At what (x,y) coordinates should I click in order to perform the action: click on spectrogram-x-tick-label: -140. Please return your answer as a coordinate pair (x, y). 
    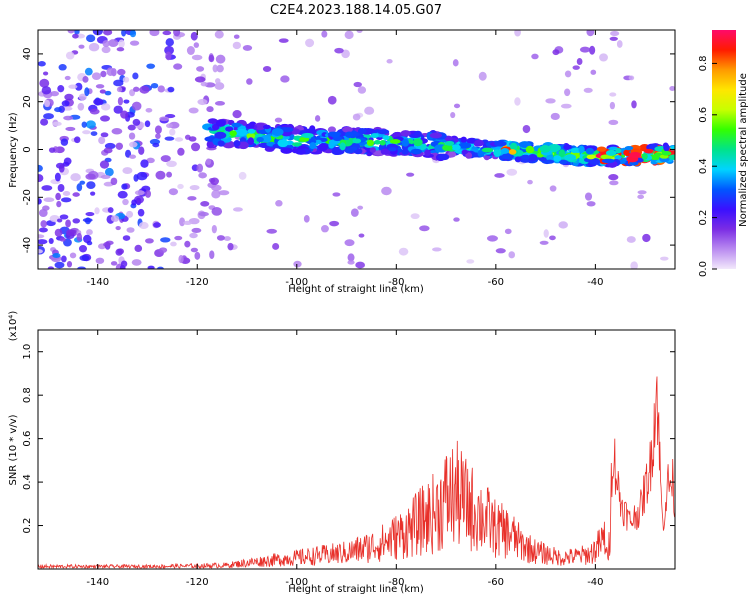
    Looking at the image, I should click on (97, 282).